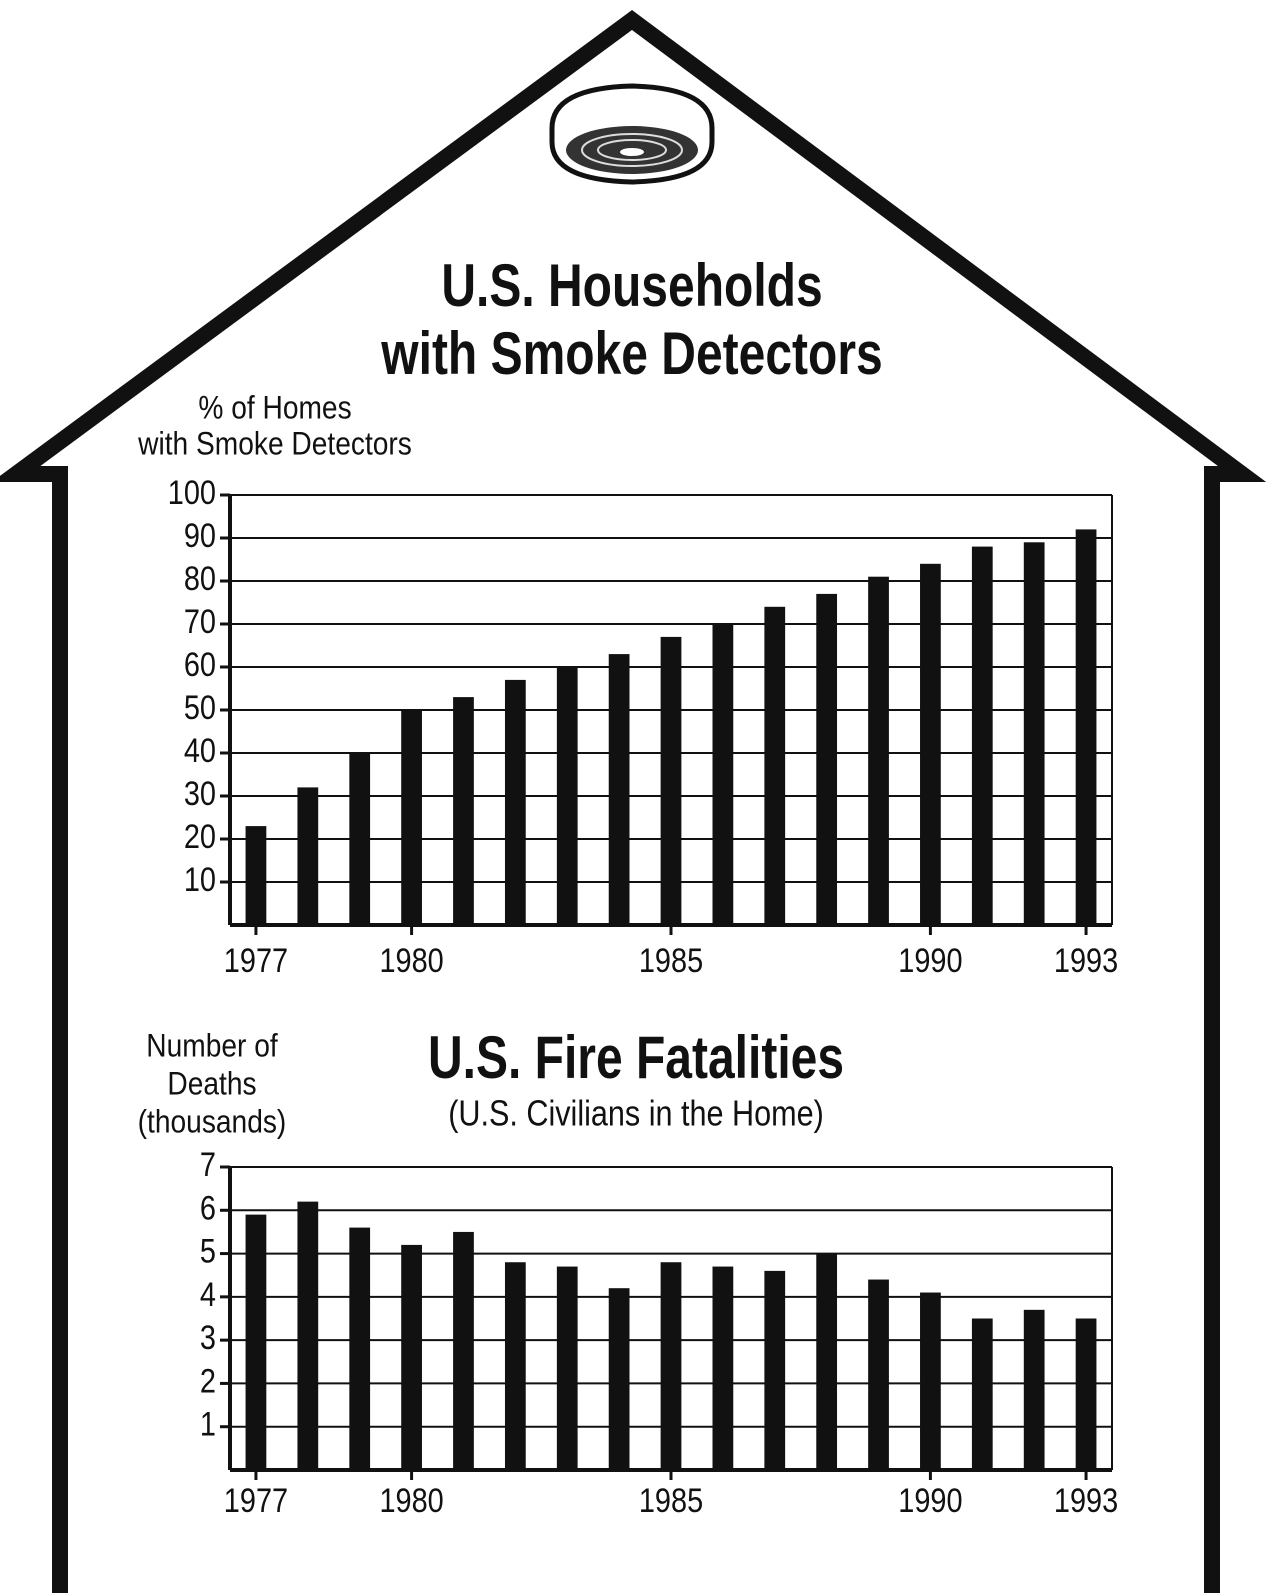  What do you see at coordinates (212, 1122) in the screenshot?
I see `y-axis-label: (thousands)` at bounding box center [212, 1122].